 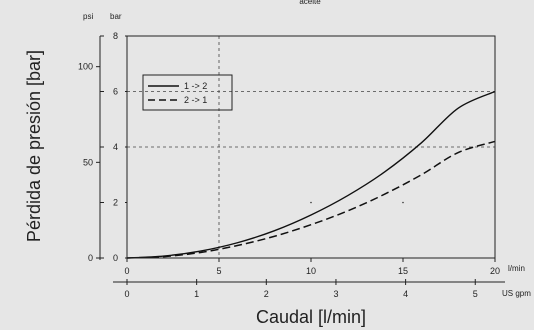 I want to click on x2-unit-label: US gpm, so click(x=516, y=293).